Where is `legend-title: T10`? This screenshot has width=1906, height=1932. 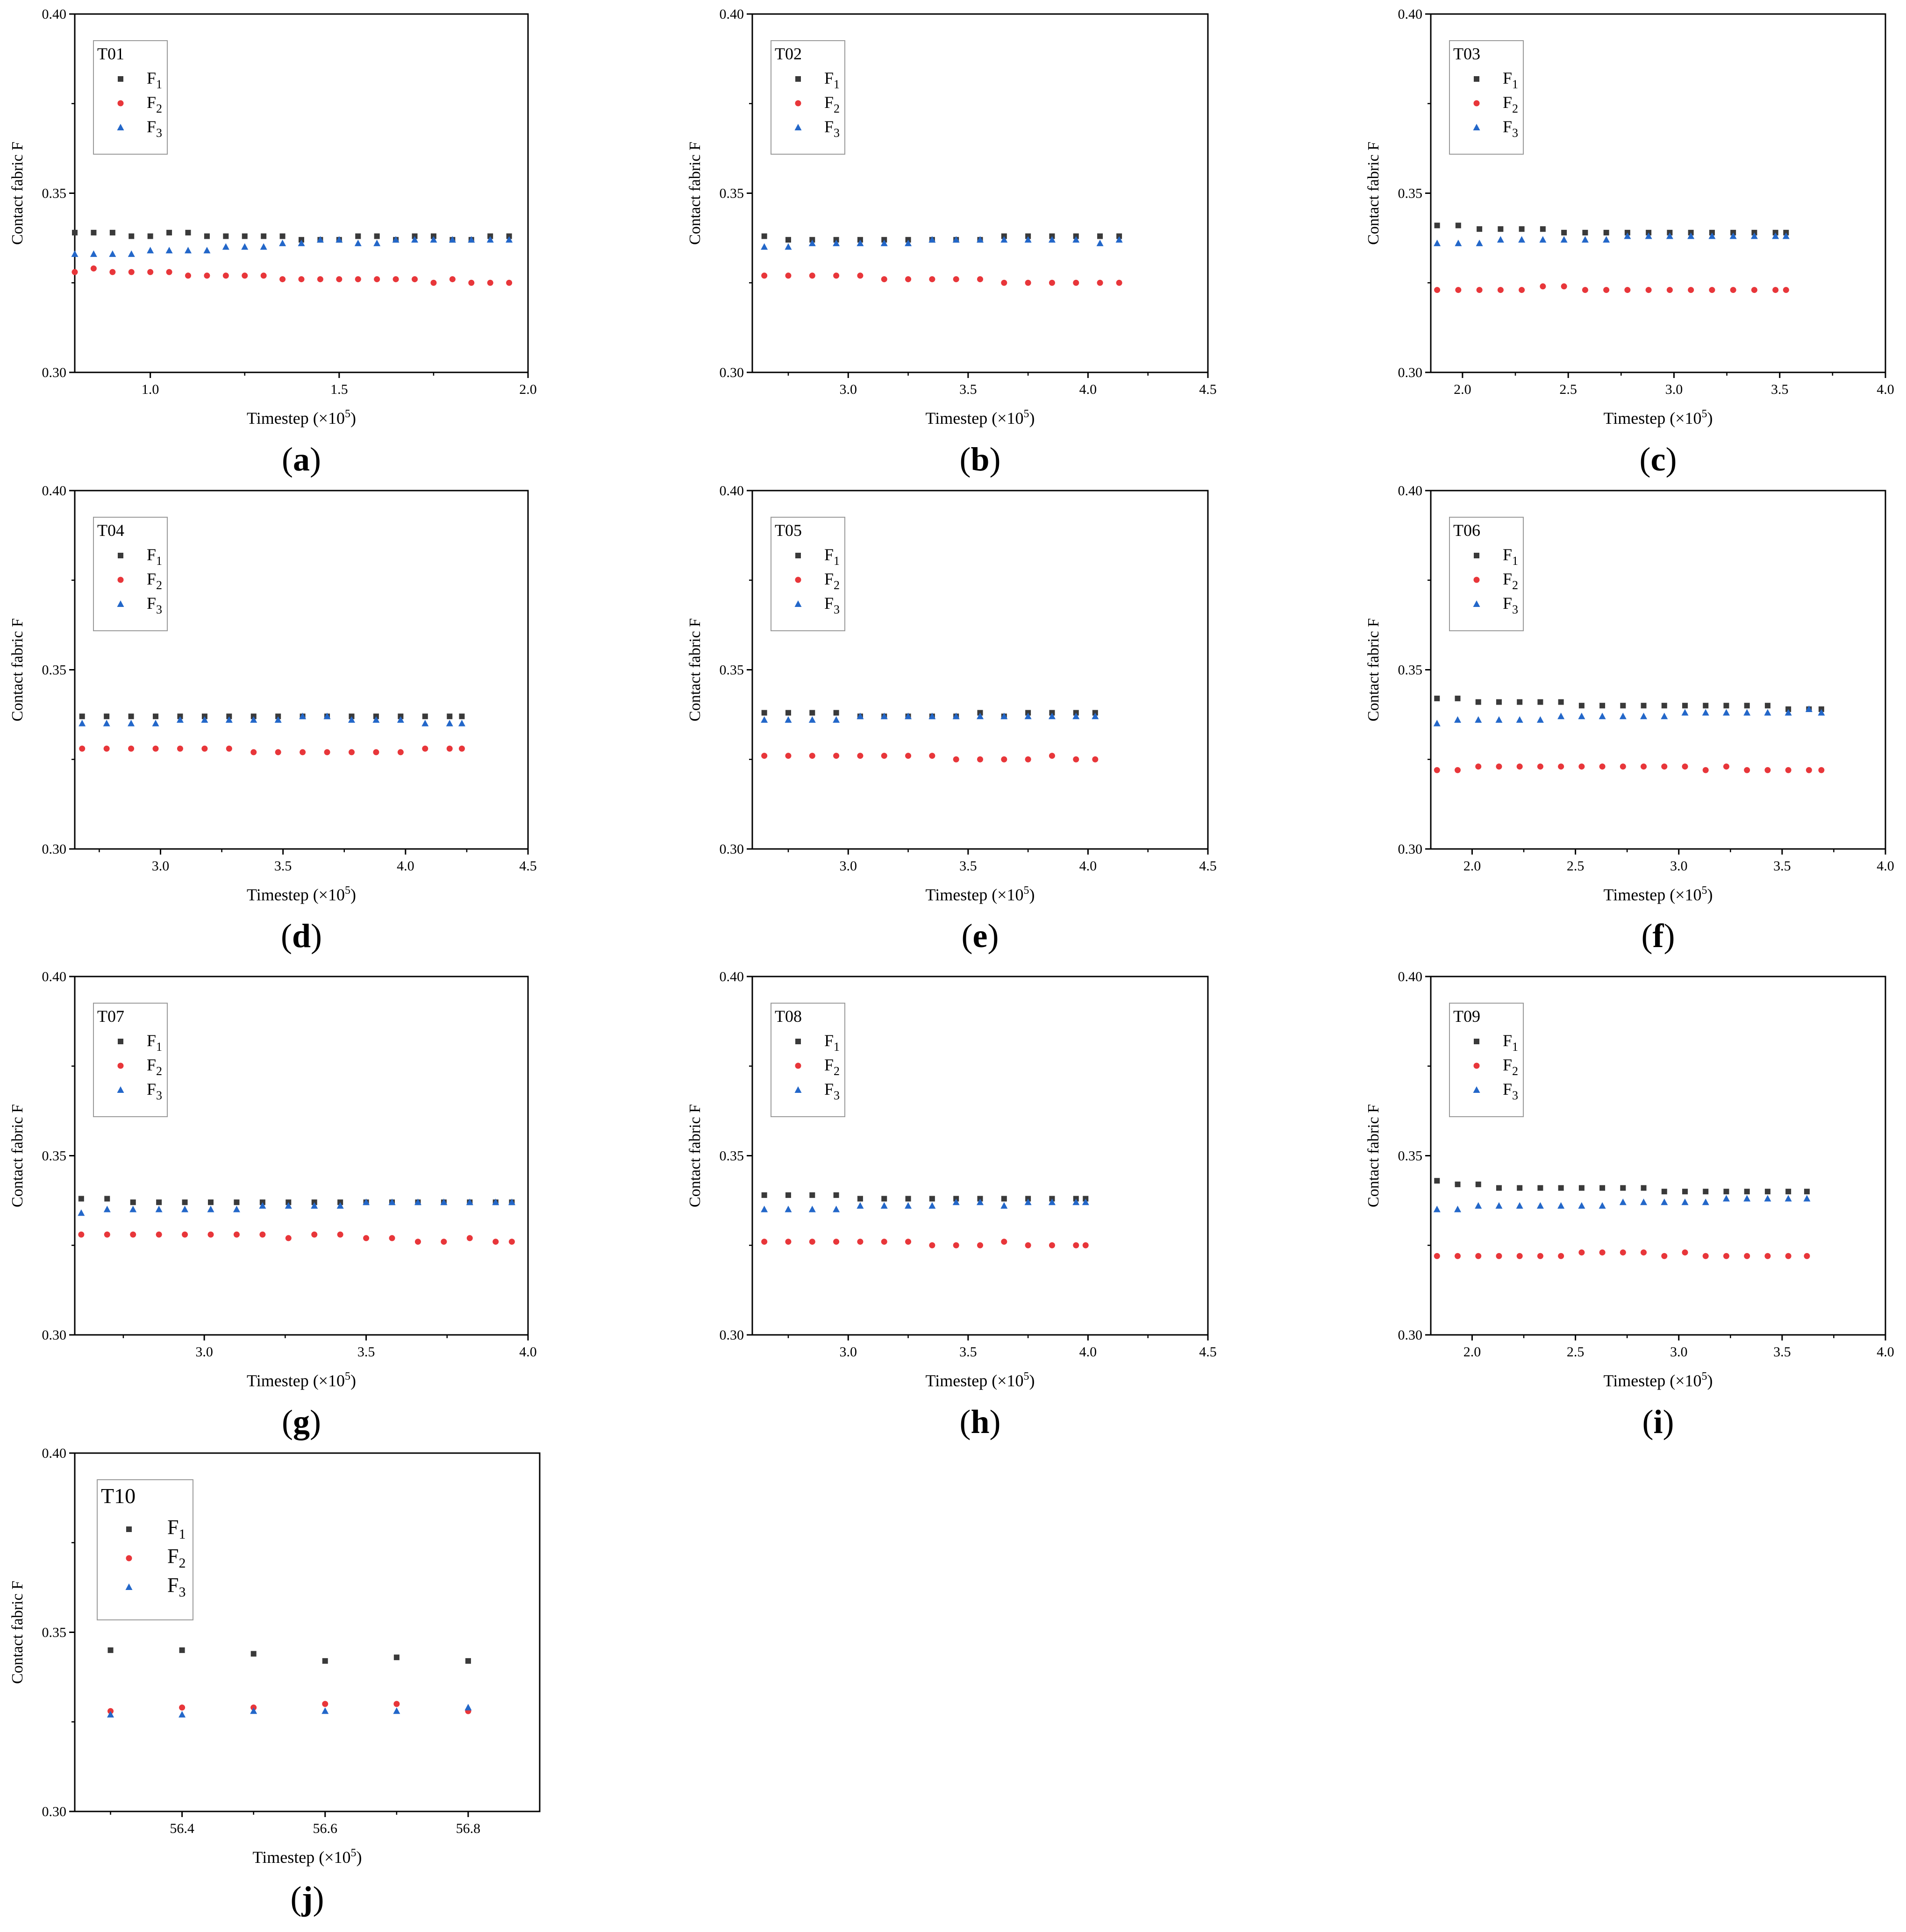 legend-title: T10 is located at coordinates (118, 1496).